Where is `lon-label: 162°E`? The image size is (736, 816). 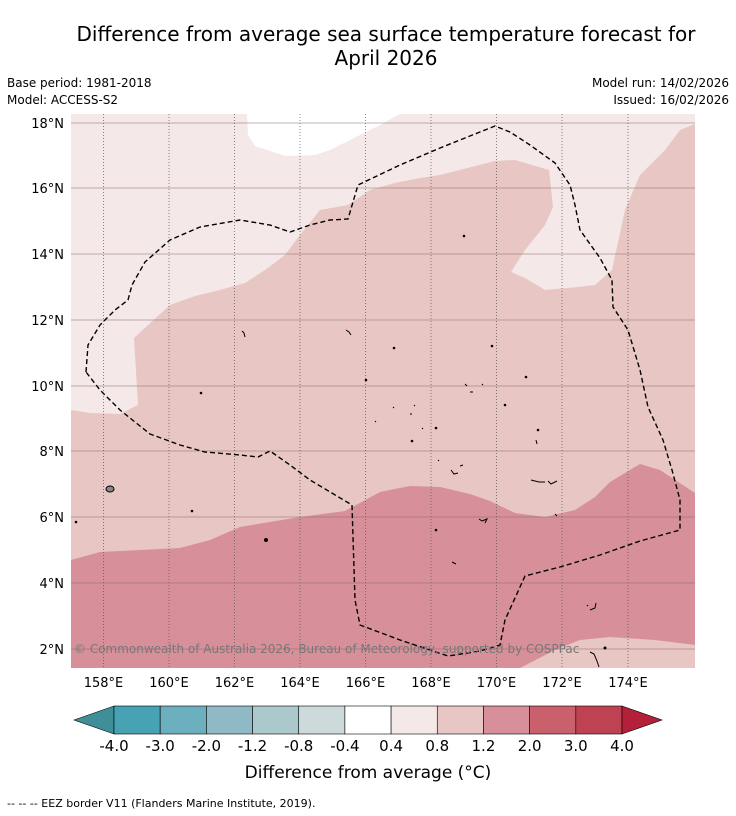
lon-label: 162°E is located at coordinates (235, 683).